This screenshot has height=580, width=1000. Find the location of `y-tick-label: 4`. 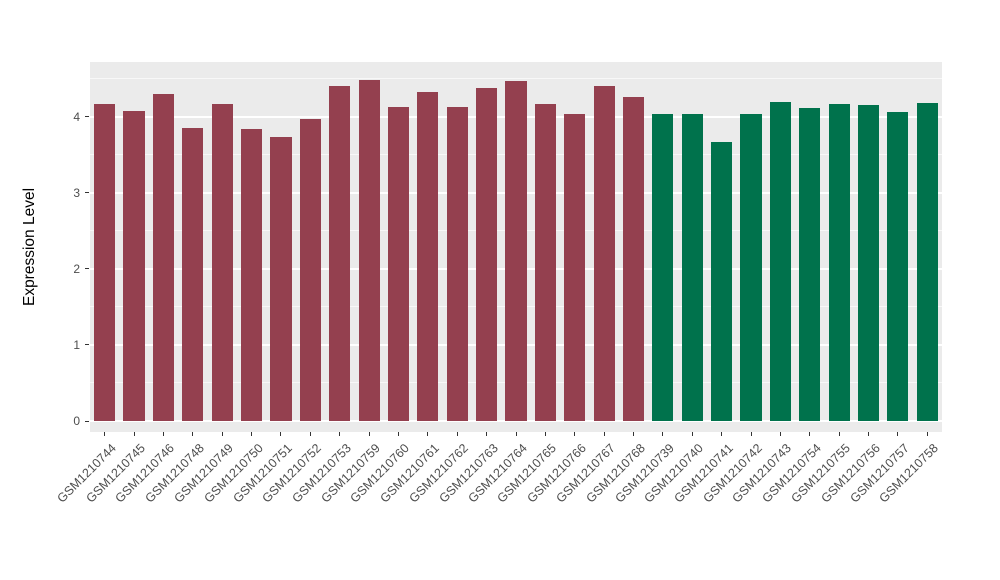

y-tick-label: 4 is located at coordinates (76, 116).